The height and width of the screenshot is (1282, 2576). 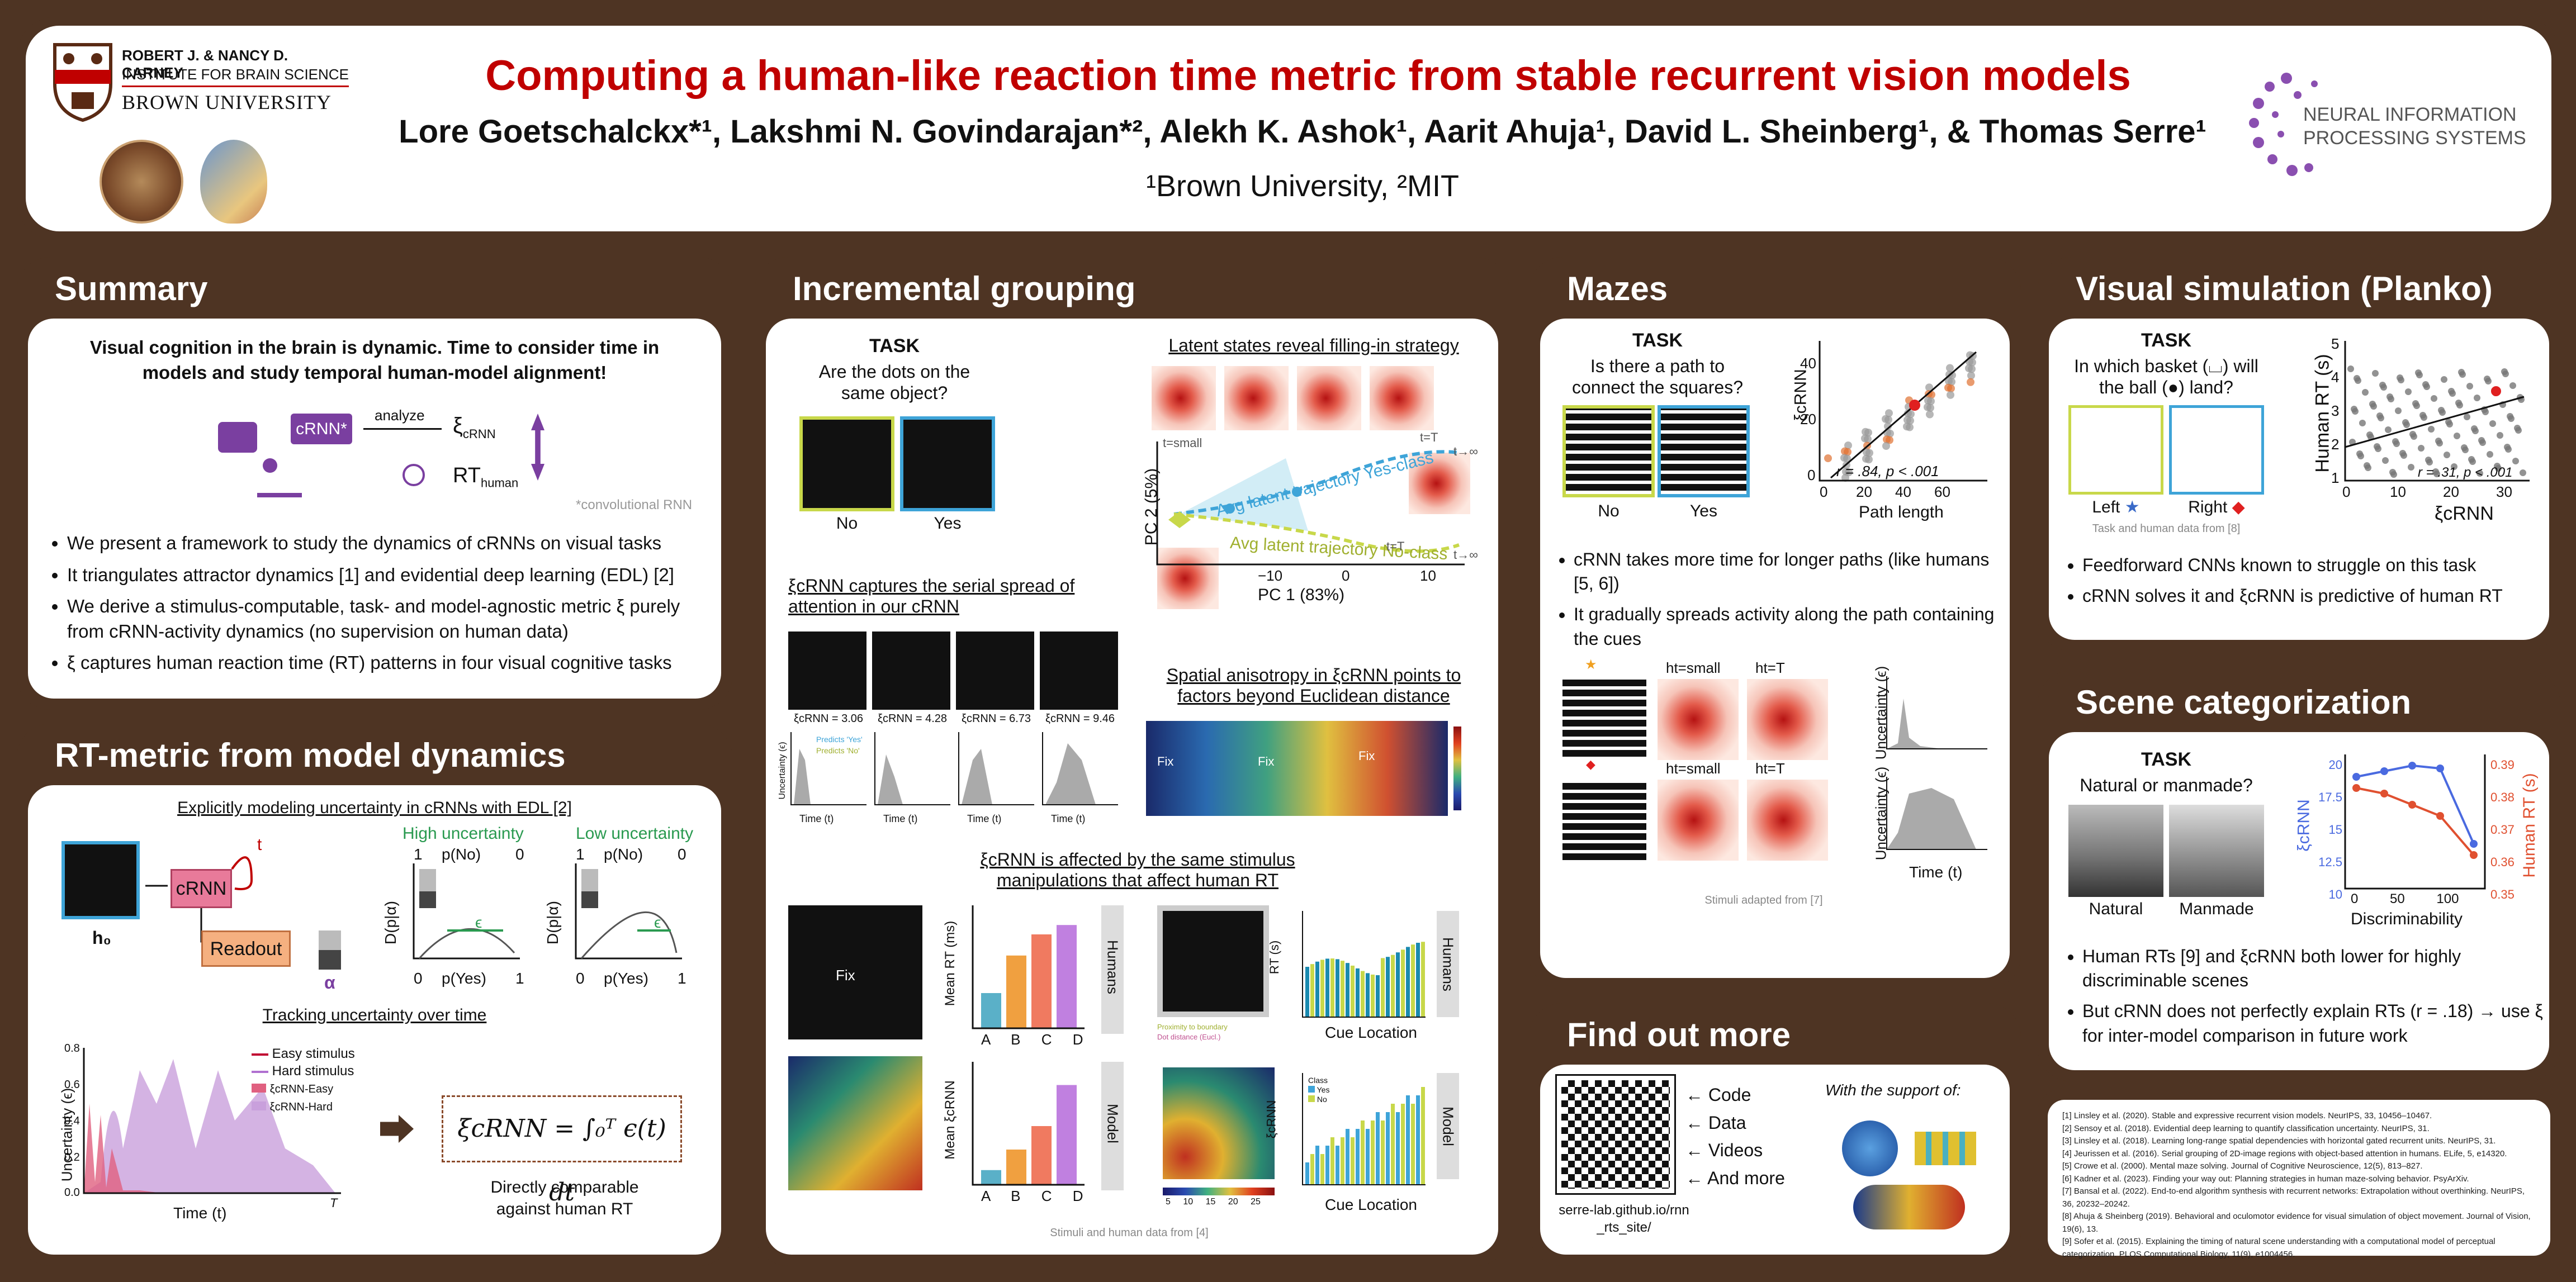 I want to click on pno-right: p(No), so click(x=624, y=854).